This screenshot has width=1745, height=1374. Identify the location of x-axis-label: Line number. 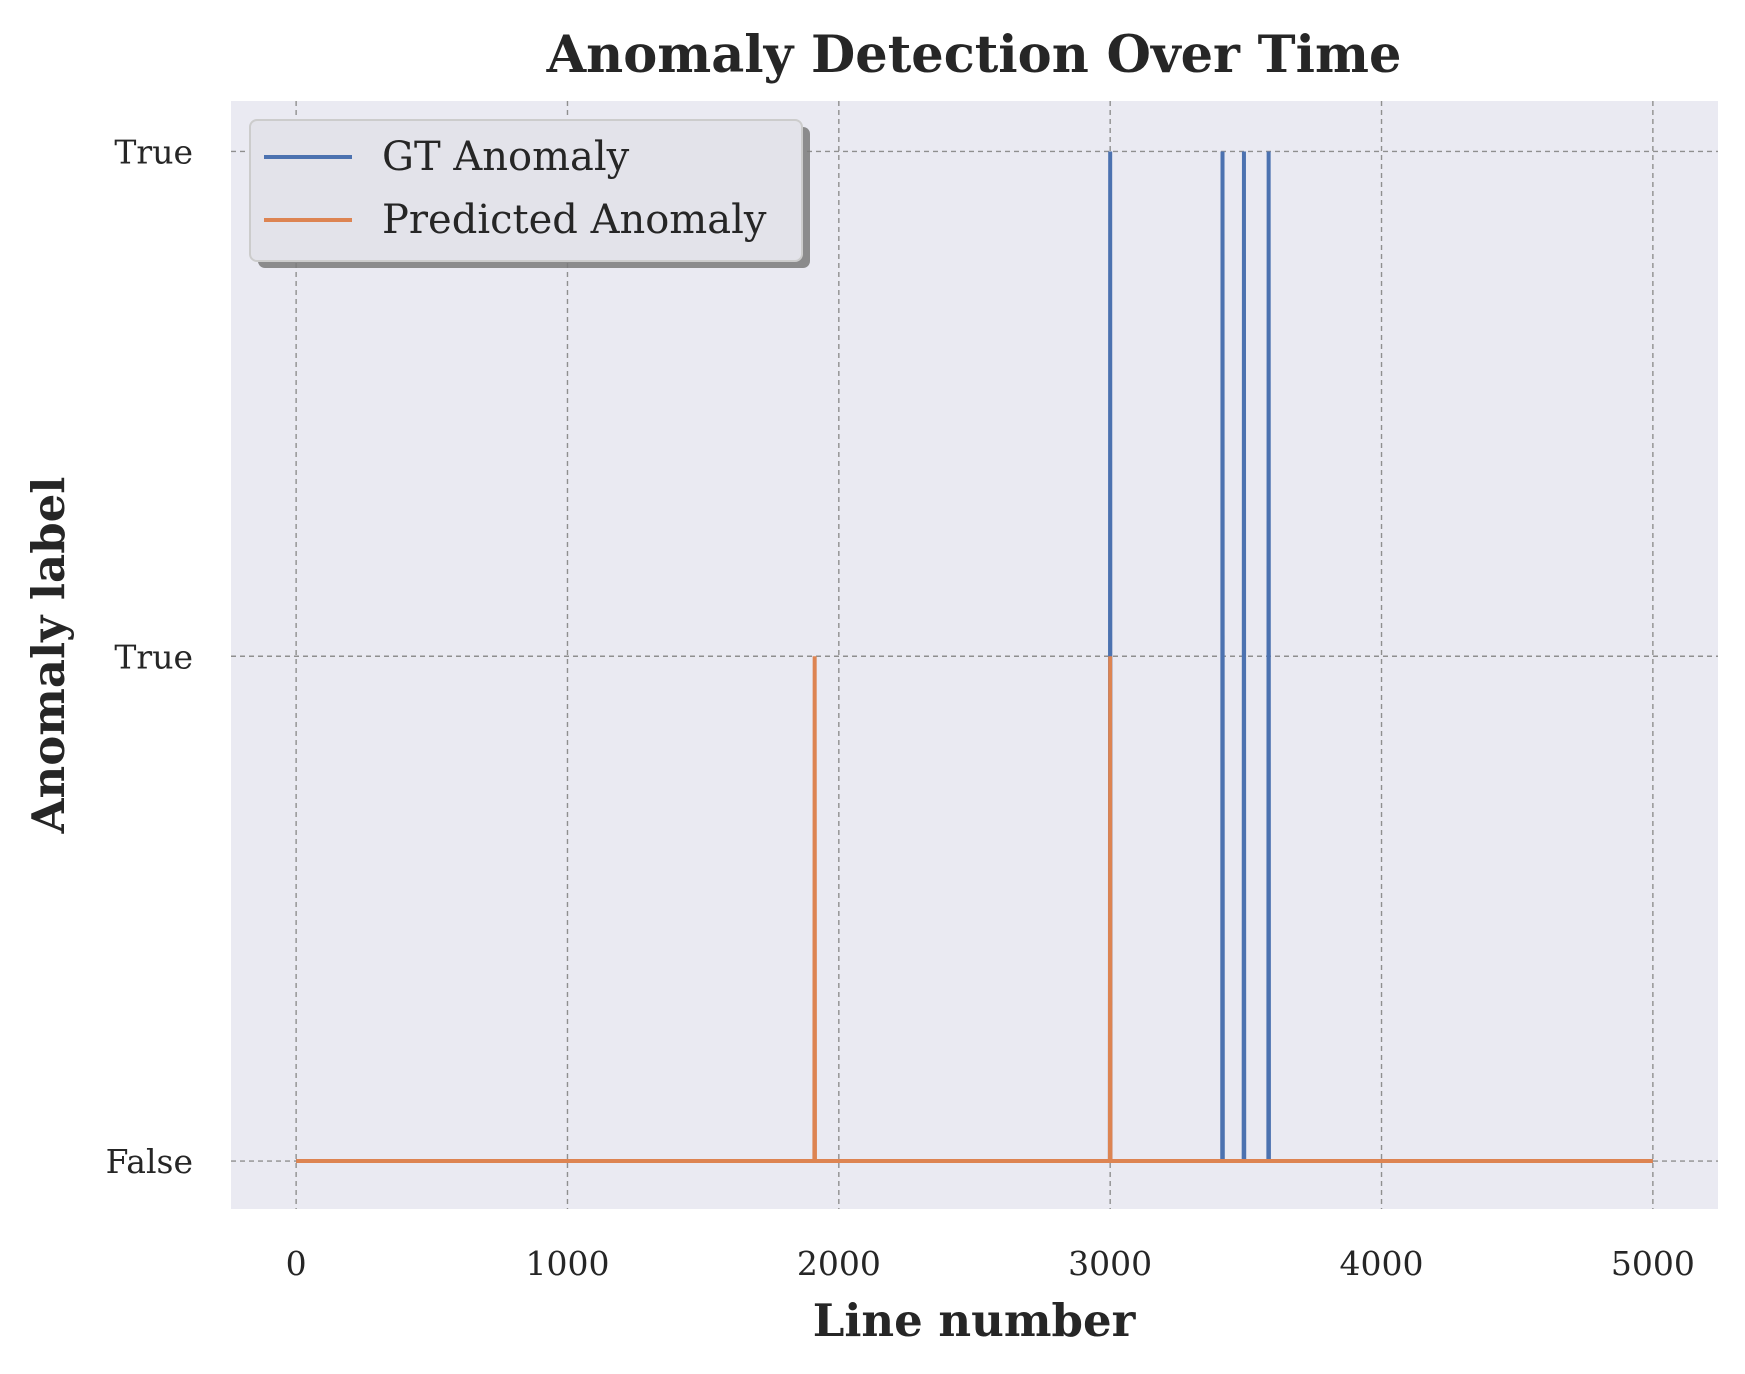
(975, 1320).